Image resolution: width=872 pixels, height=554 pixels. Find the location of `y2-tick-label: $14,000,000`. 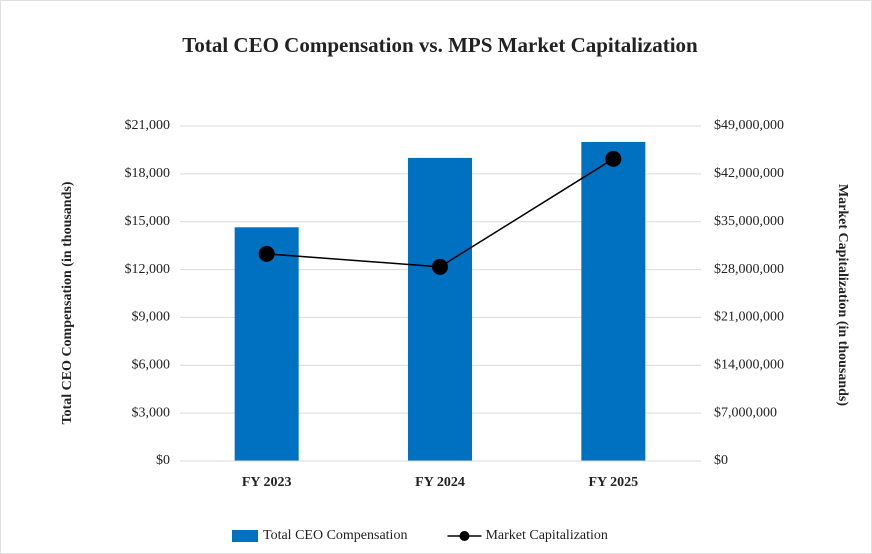

y2-tick-label: $14,000,000 is located at coordinates (749, 365).